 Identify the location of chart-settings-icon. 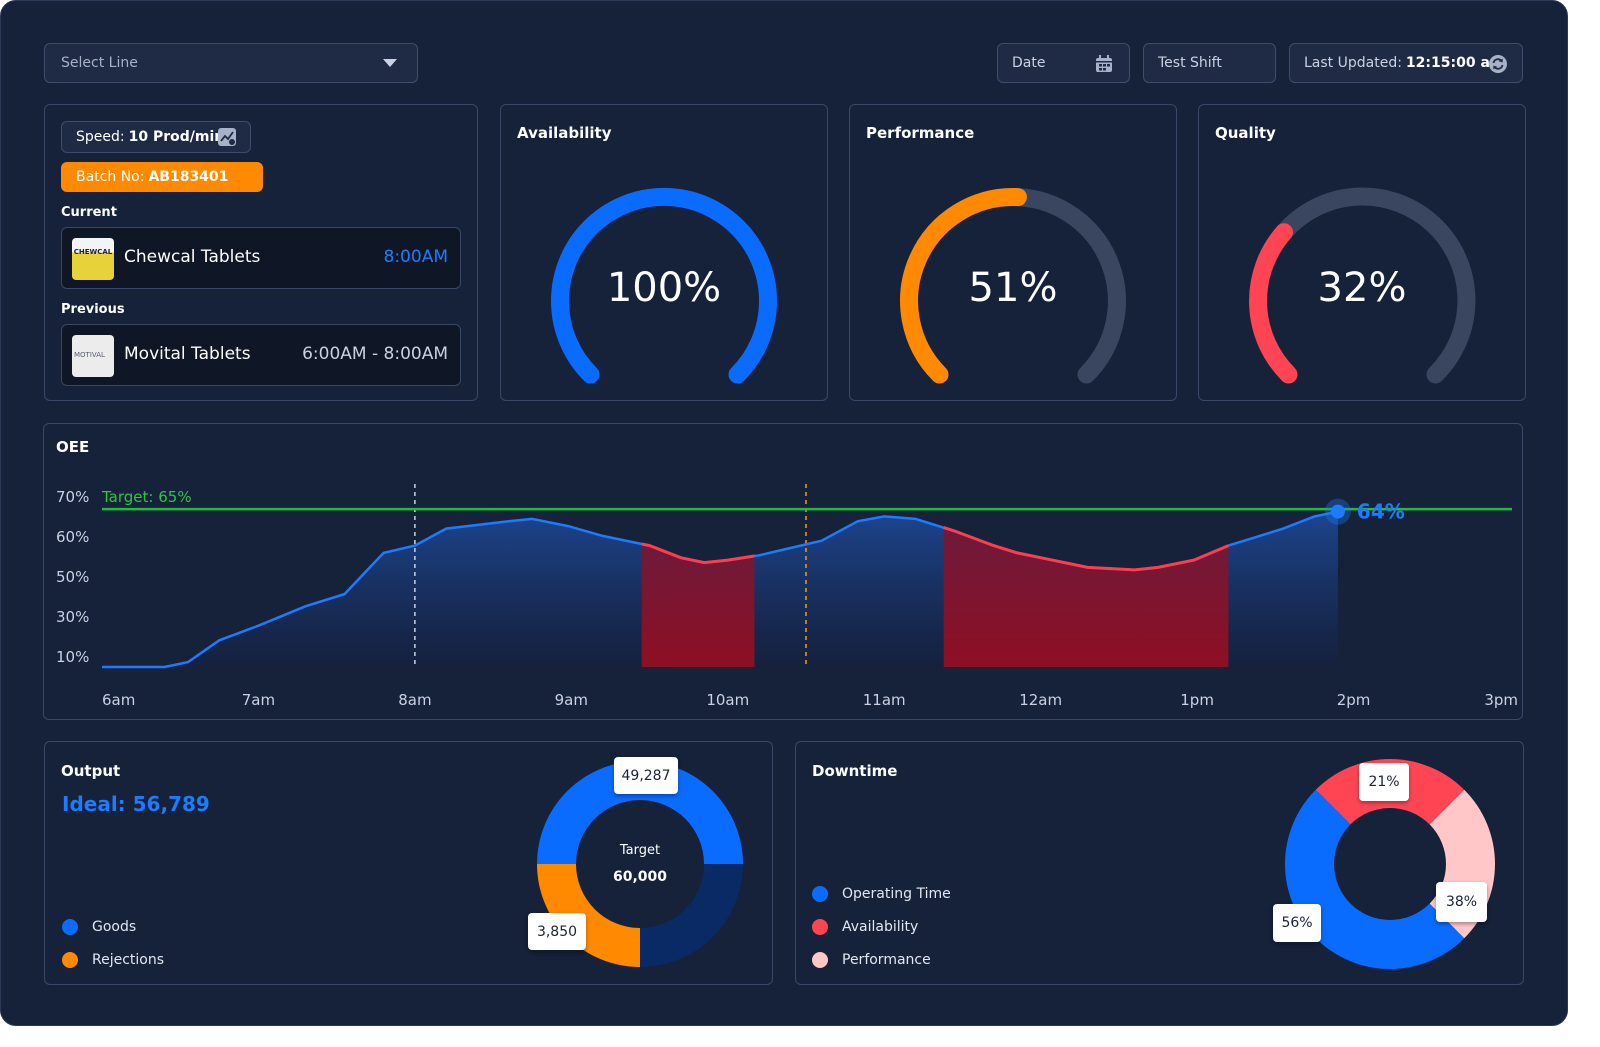
(227, 137).